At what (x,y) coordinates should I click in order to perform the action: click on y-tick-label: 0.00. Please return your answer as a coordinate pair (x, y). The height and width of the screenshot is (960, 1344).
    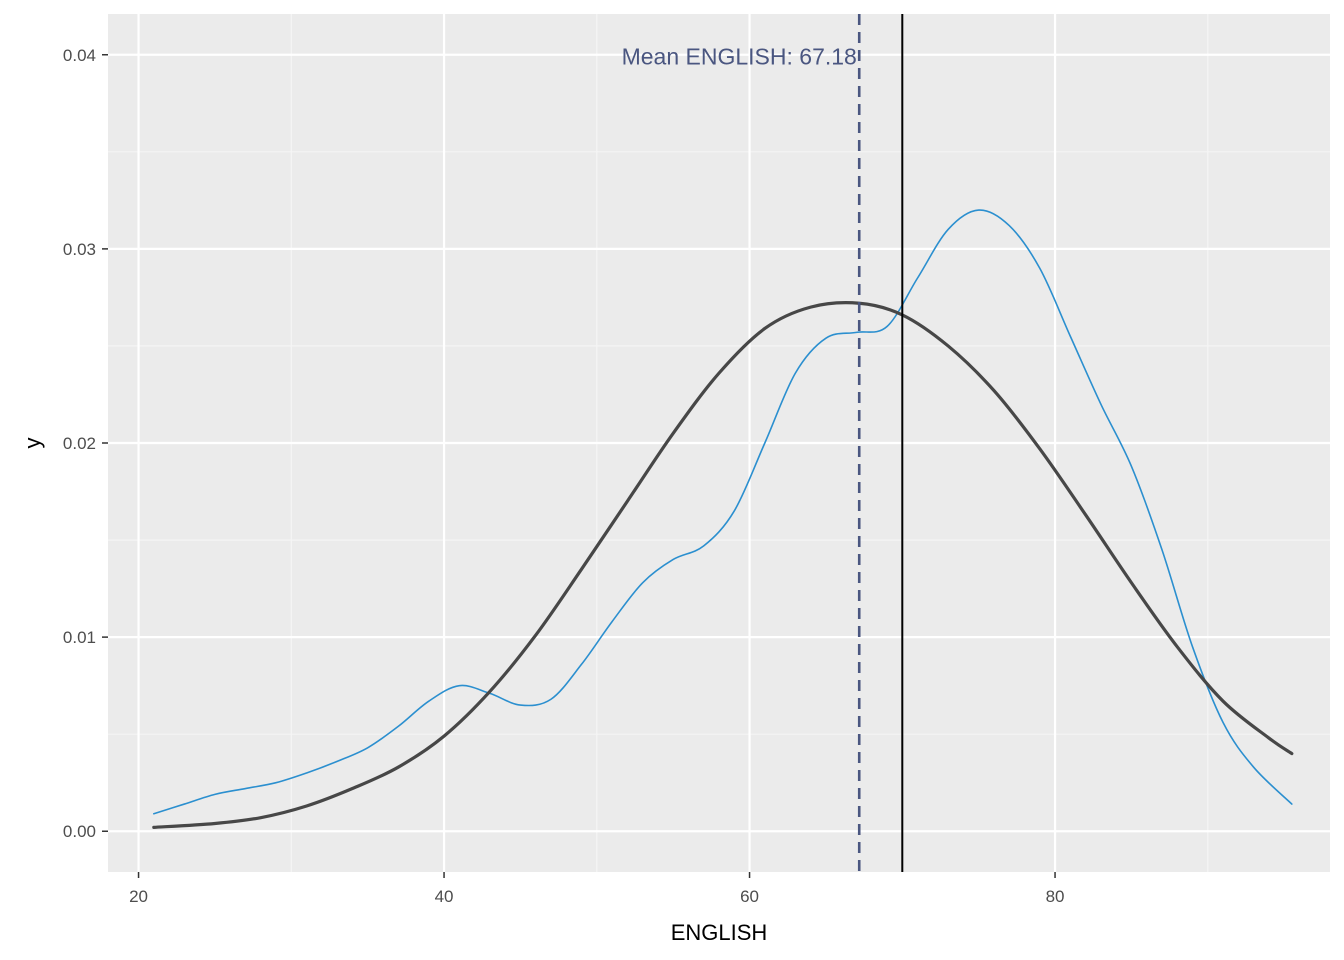
    Looking at the image, I should click on (79, 831).